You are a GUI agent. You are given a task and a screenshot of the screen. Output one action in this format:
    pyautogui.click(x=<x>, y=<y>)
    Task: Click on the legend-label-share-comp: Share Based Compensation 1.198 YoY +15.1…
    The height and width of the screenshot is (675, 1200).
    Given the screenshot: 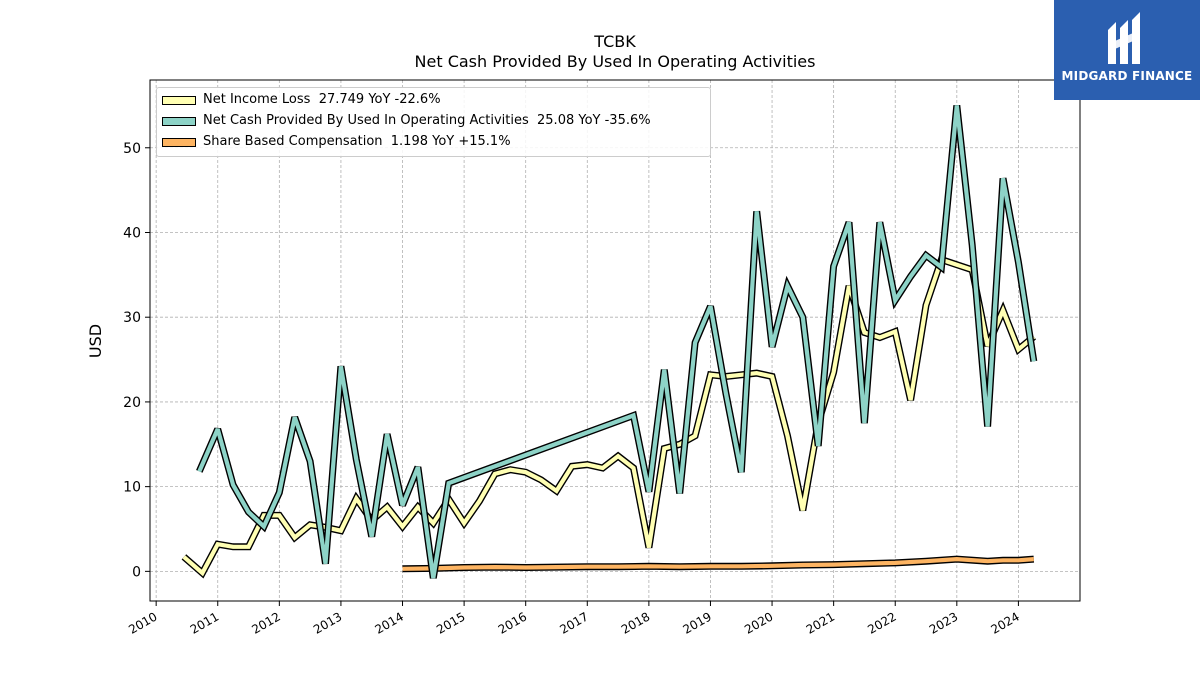 What is the action you would take?
    pyautogui.click(x=357, y=141)
    